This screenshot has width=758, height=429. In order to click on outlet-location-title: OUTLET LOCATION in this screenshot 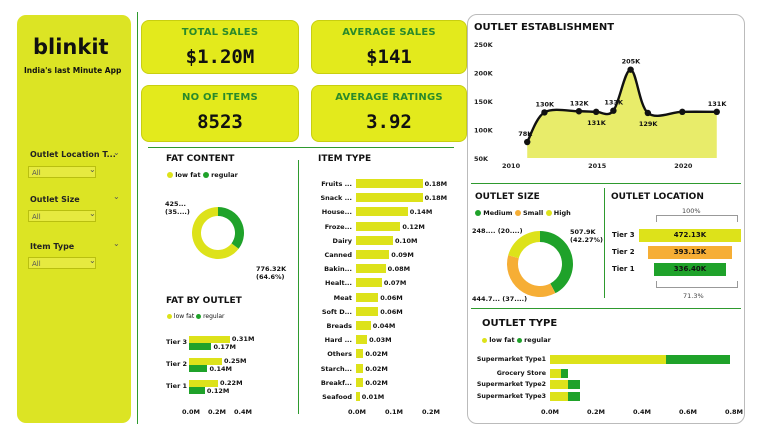, I will do `click(657, 197)`.